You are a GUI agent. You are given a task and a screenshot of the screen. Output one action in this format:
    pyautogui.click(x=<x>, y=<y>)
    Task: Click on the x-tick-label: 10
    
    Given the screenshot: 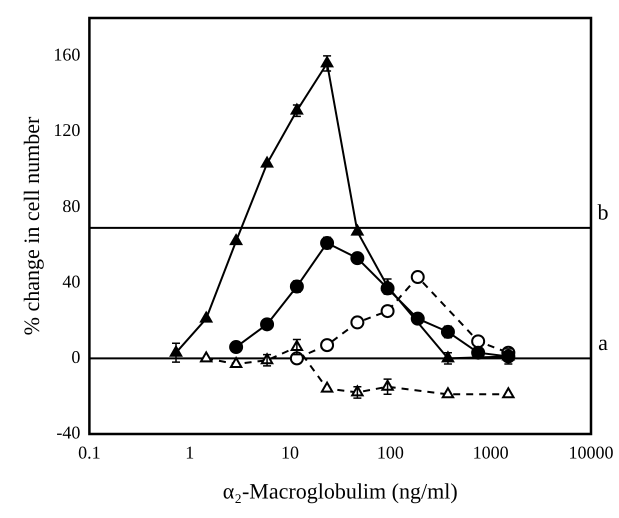 What is the action you would take?
    pyautogui.click(x=290, y=452)
    